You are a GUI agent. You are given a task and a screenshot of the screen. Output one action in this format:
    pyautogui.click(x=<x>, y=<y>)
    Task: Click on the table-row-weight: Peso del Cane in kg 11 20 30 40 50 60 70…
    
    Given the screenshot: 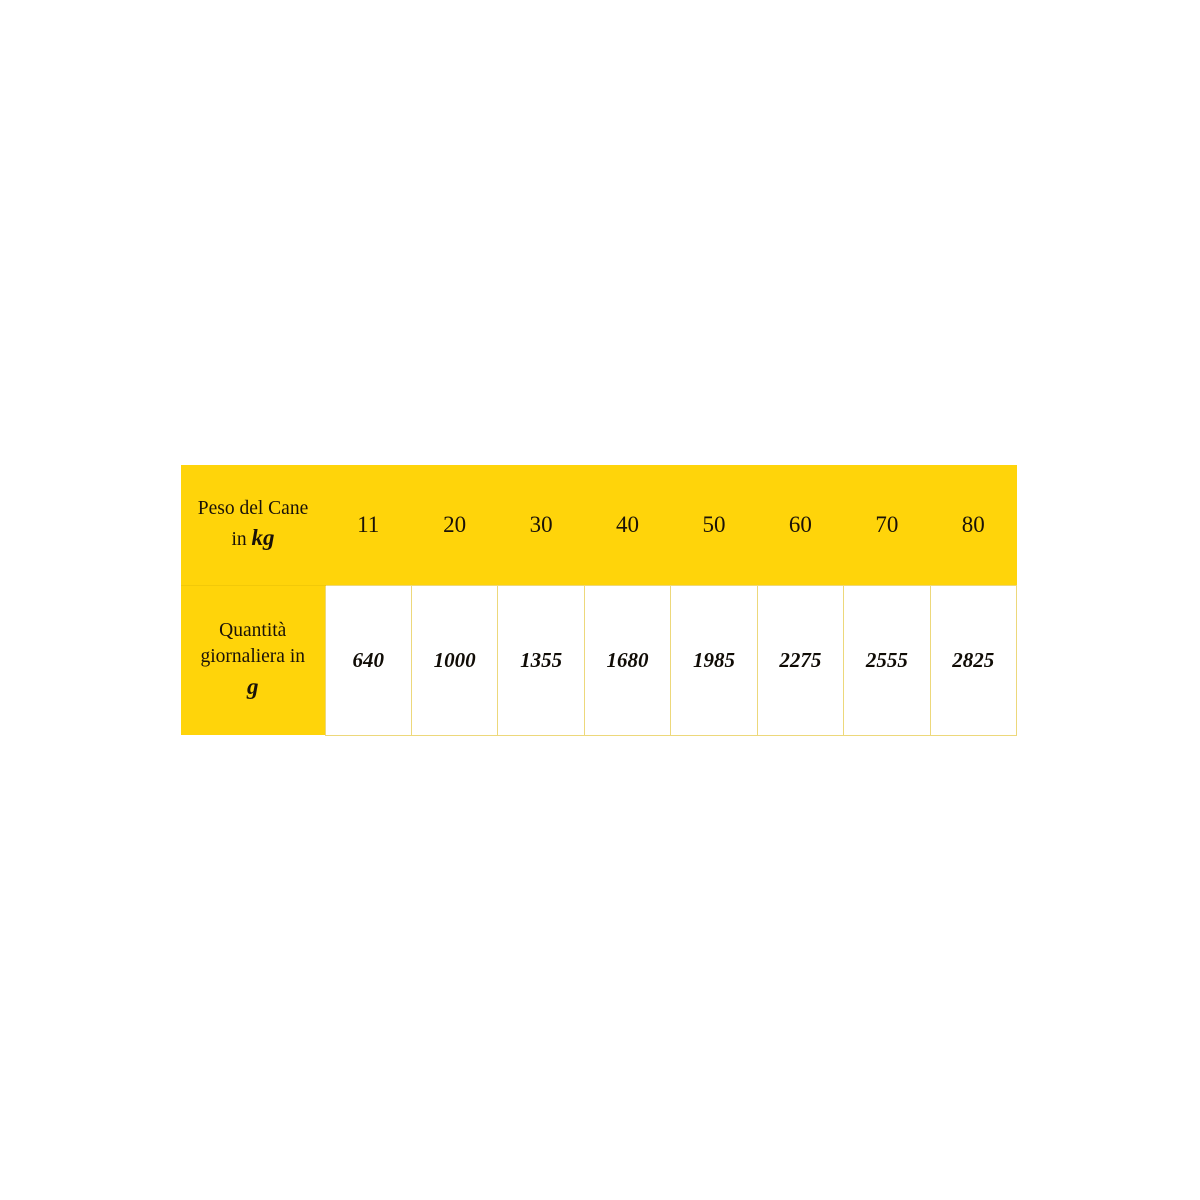 What is the action you would take?
    pyautogui.click(x=599, y=525)
    